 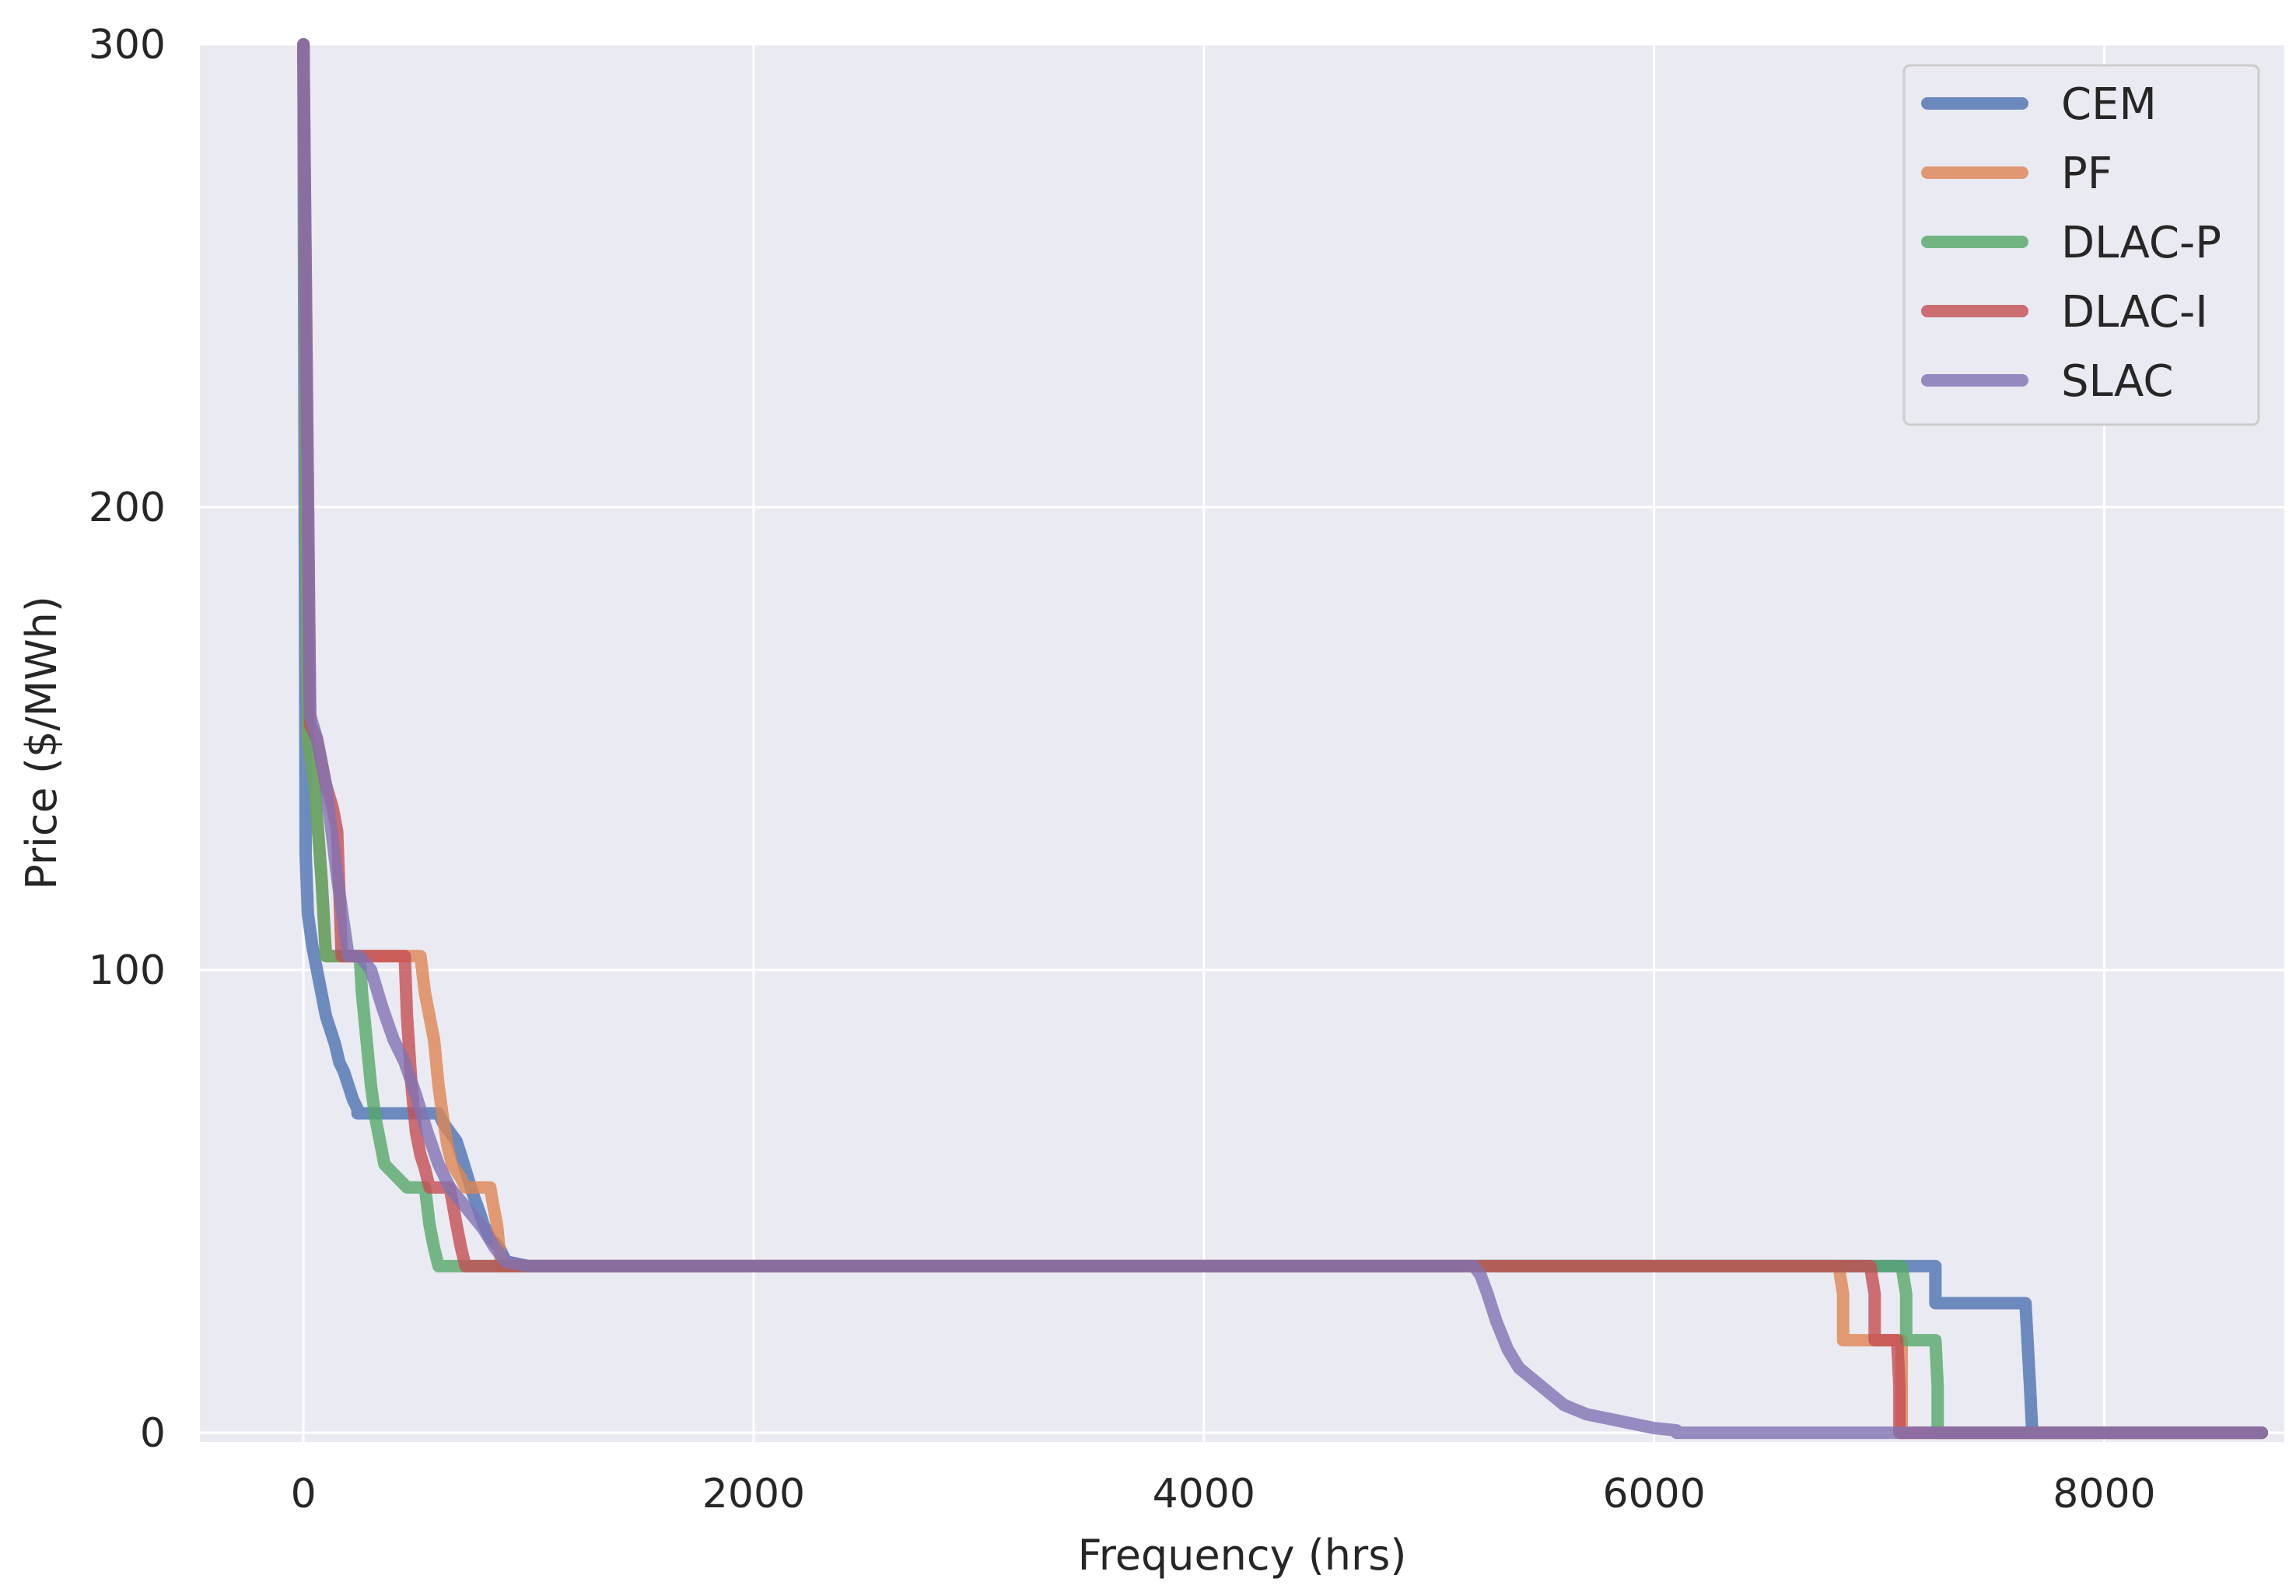 I want to click on y-tick-label: 0, so click(x=153, y=1433).